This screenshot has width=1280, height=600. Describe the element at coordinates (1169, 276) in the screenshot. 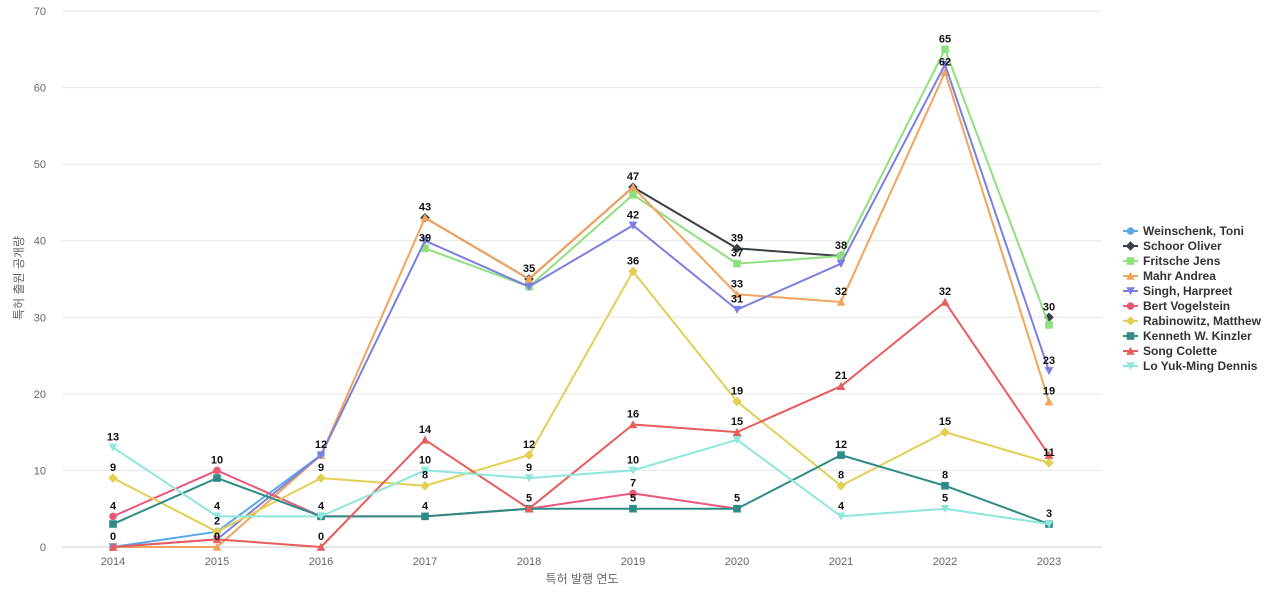

I see `legend-item: Mahr Andrea` at that location.